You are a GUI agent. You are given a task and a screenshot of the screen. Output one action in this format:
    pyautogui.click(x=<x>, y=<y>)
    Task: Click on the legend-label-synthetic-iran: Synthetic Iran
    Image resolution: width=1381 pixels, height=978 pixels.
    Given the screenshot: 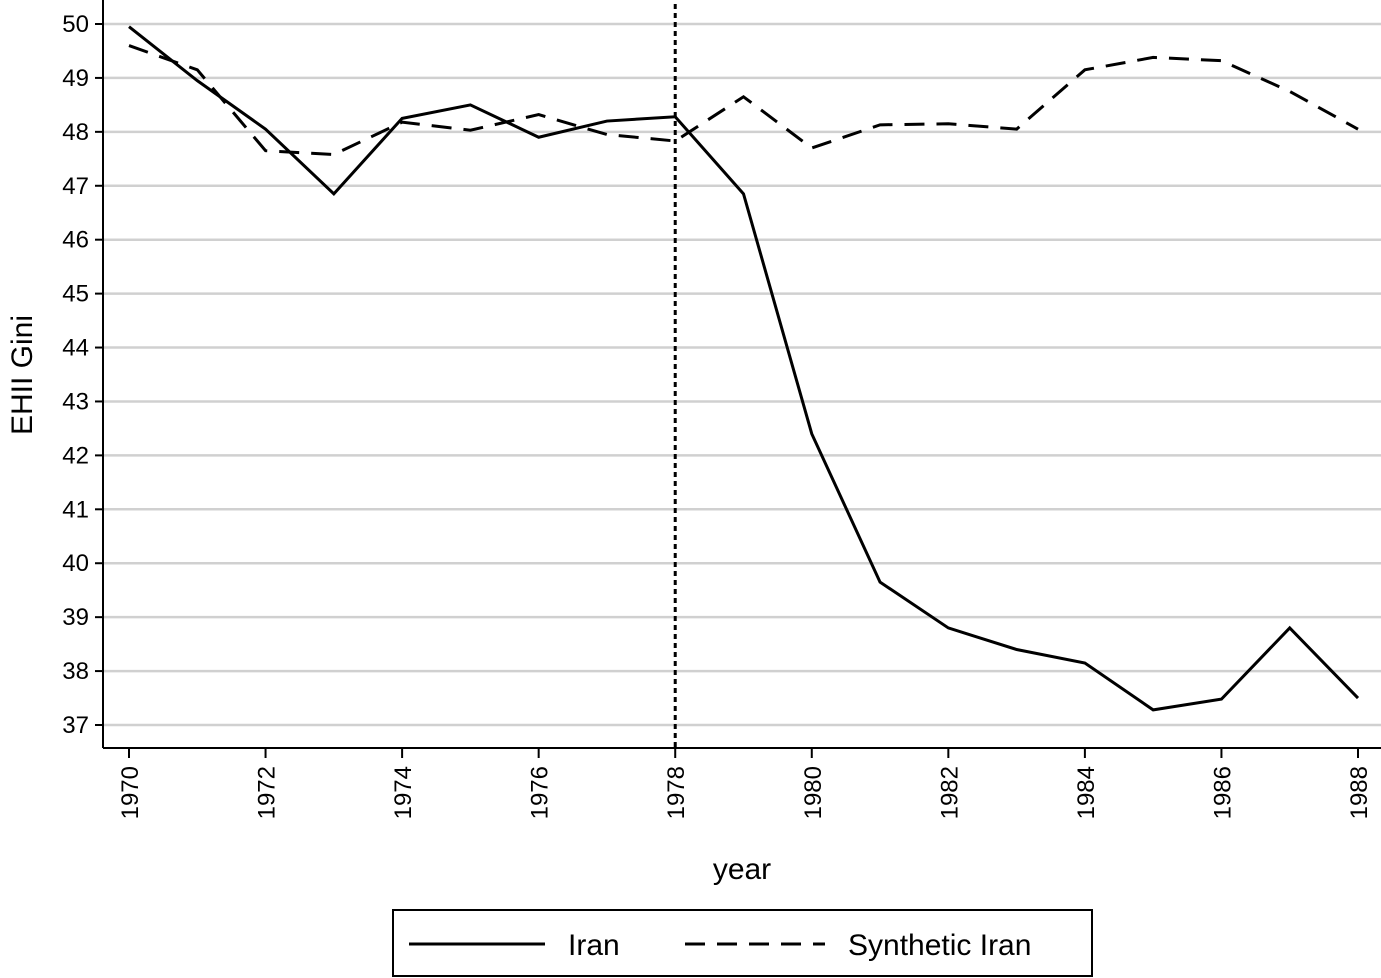 What is the action you would take?
    pyautogui.click(x=939, y=945)
    